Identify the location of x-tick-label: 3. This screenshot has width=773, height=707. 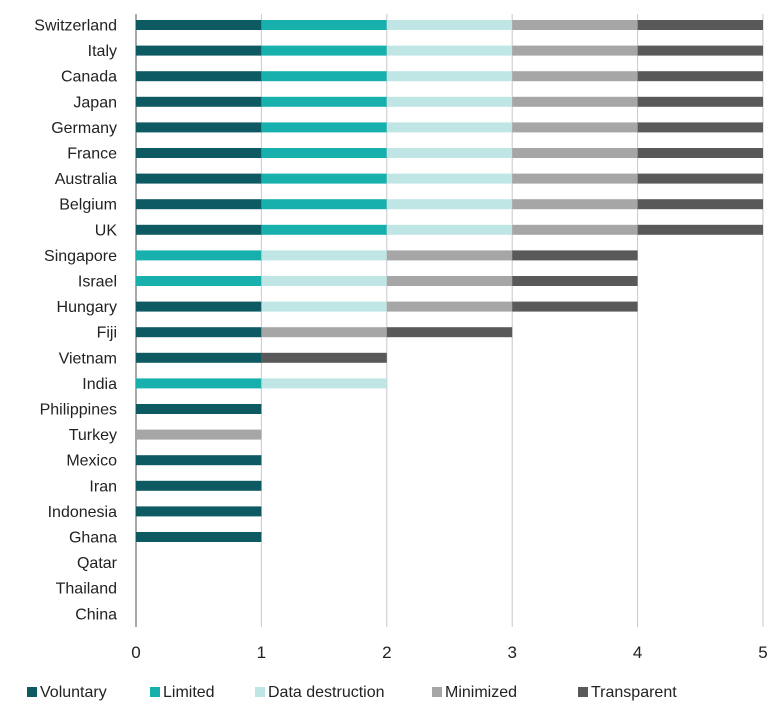
(511, 652).